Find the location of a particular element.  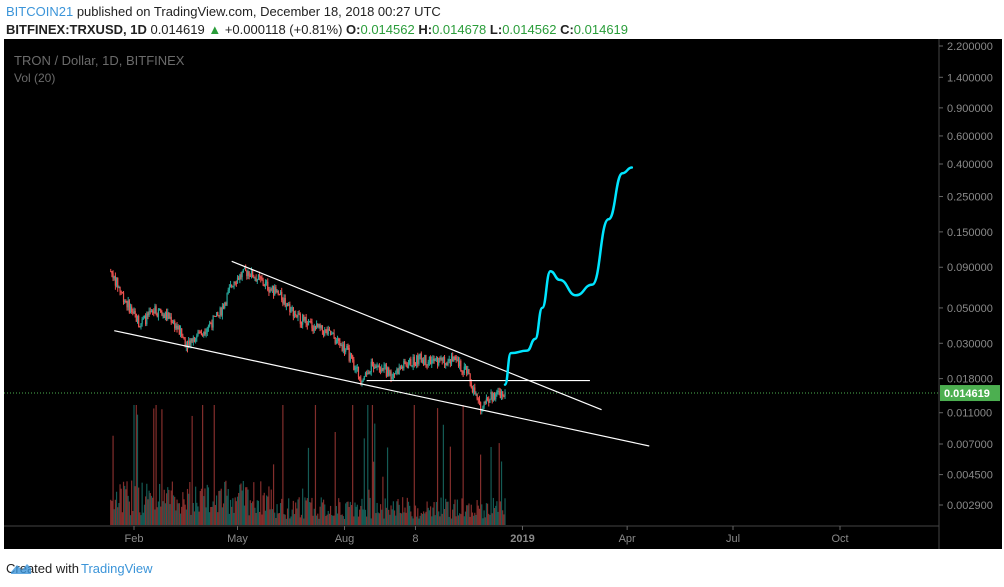

time-tick-label: Jul is located at coordinates (733, 539).